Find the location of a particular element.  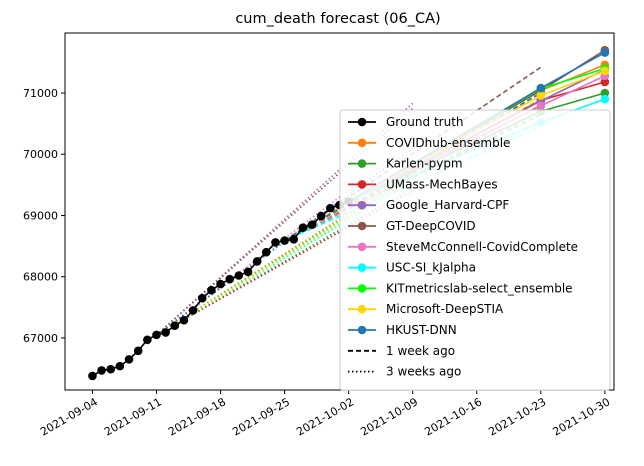

y-tick-label: 67000 is located at coordinates (40, 338).